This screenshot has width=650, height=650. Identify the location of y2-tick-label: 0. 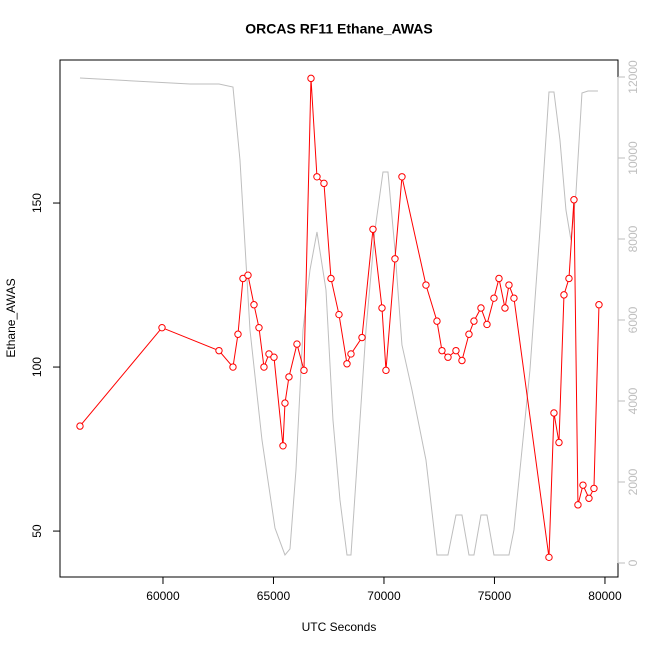
(633, 562).